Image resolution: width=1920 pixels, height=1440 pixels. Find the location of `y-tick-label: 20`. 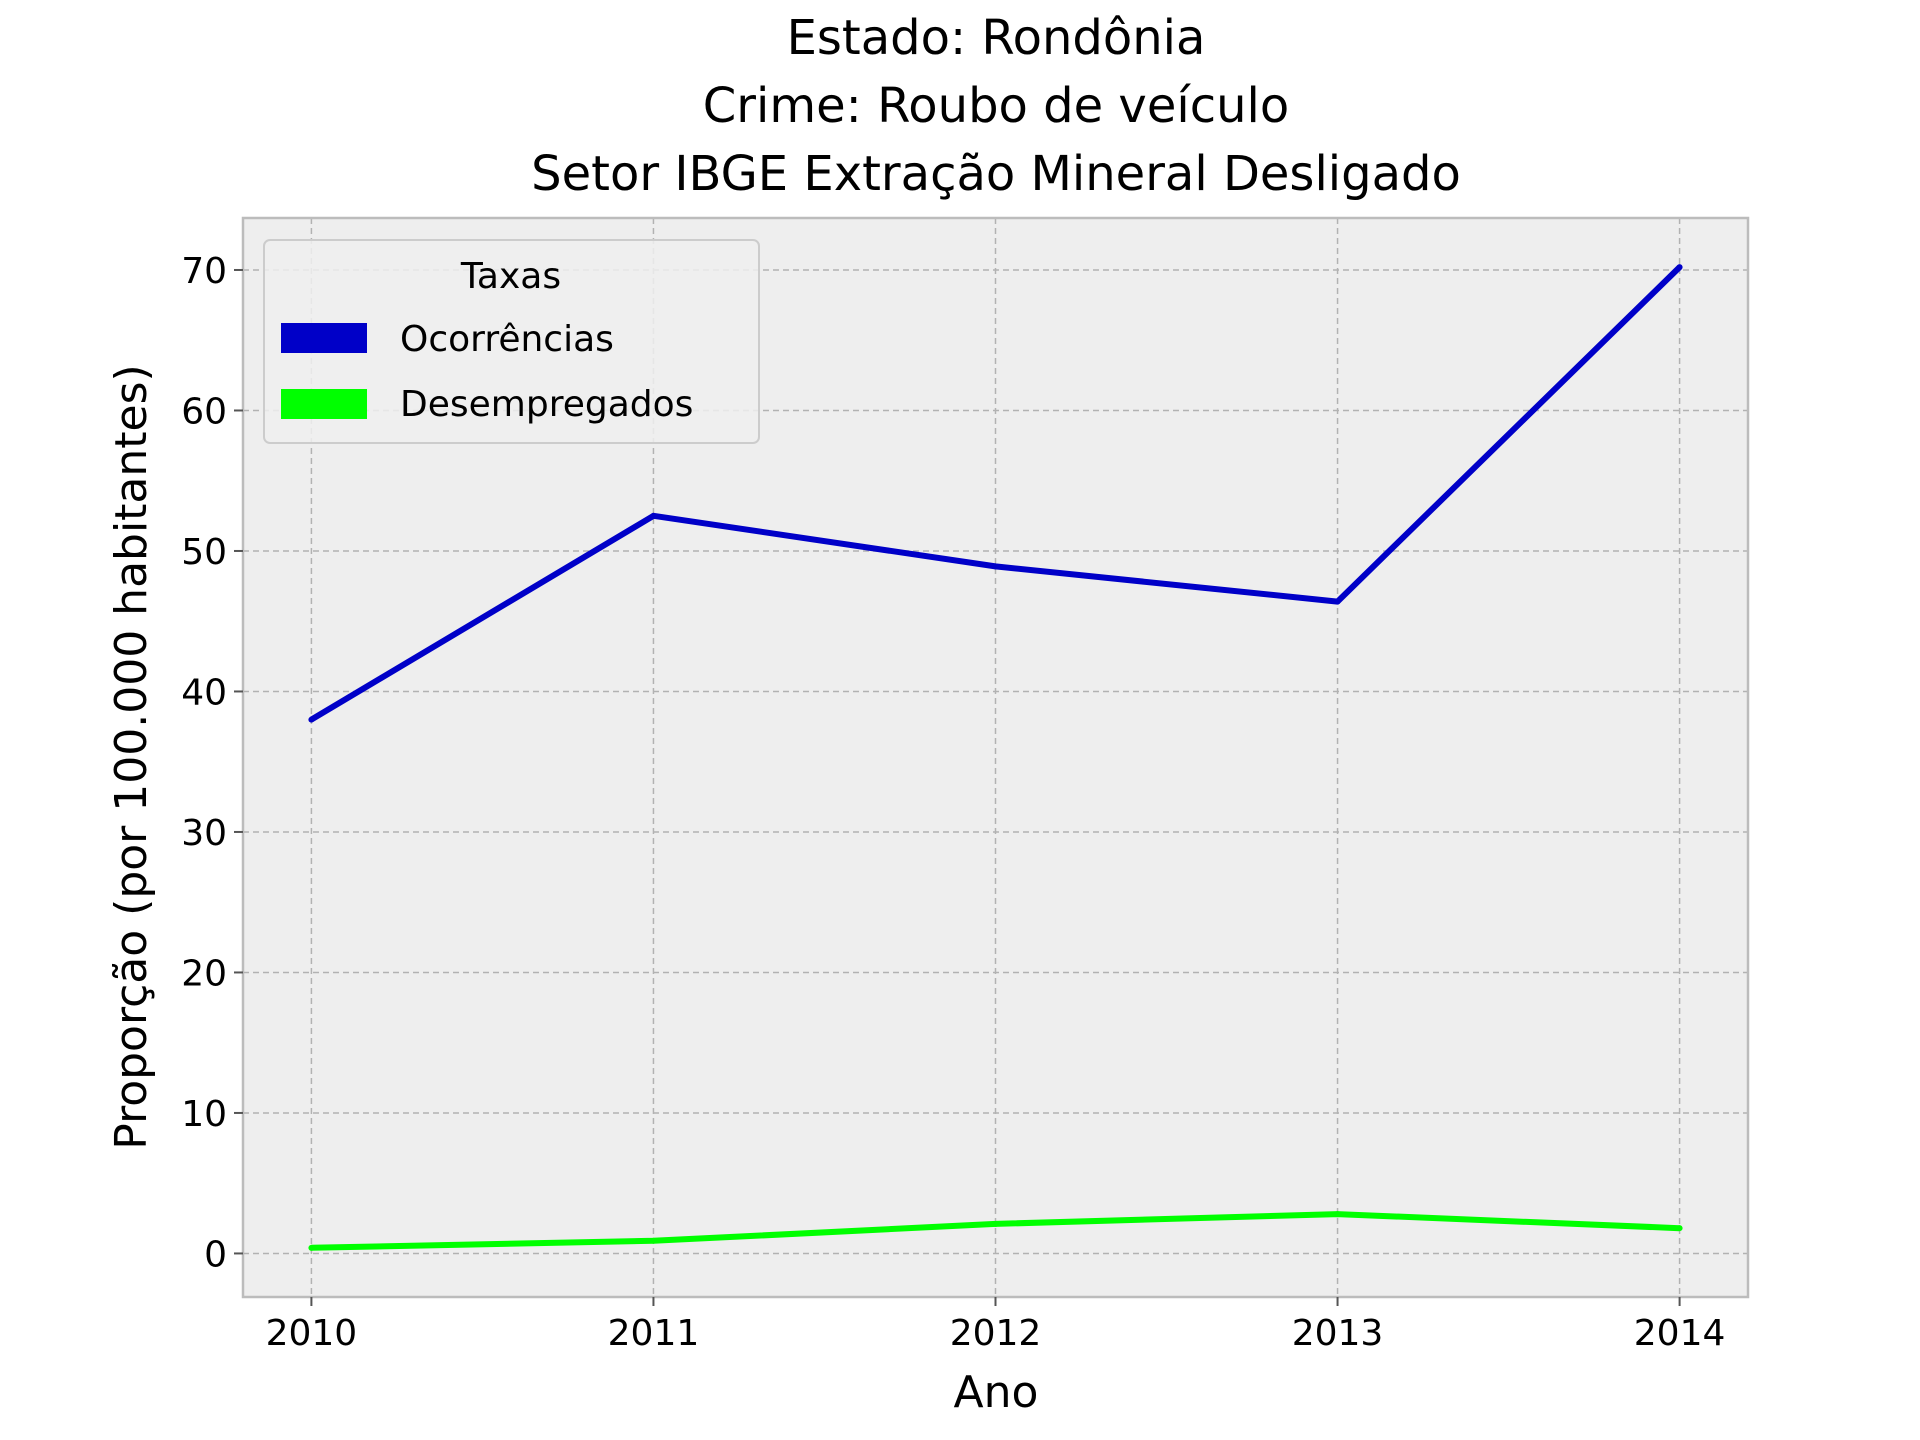

y-tick-label: 20 is located at coordinates (204, 973).